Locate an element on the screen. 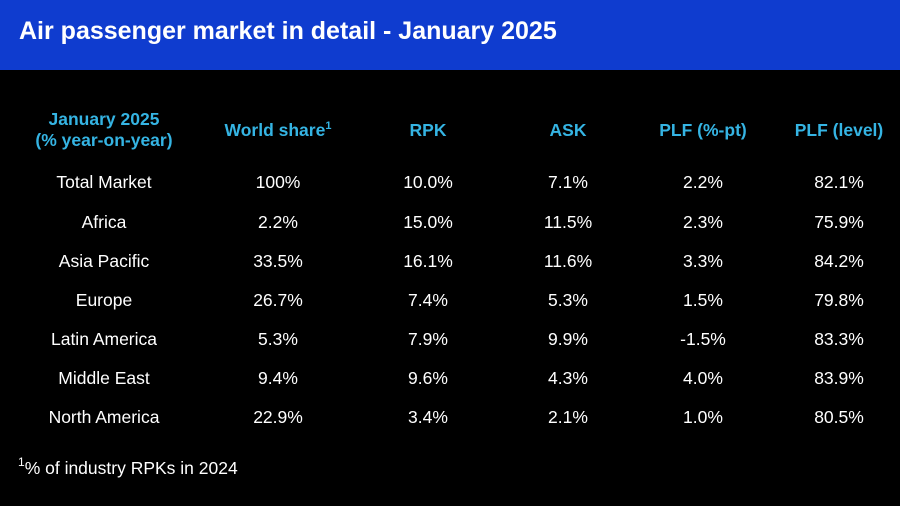  column-header-period-line2: (% year-on-year) is located at coordinates (104, 140).